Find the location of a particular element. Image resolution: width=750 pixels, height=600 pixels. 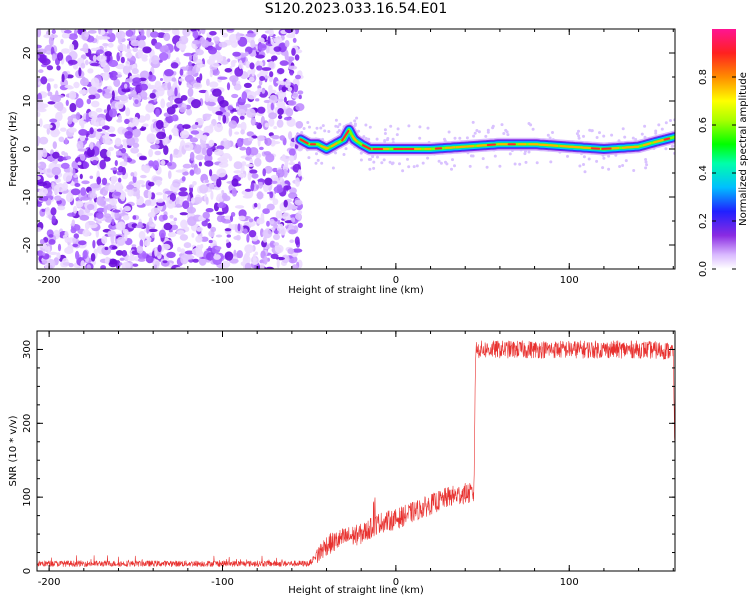

snr-x-tick-label: -200 is located at coordinates (49, 582).